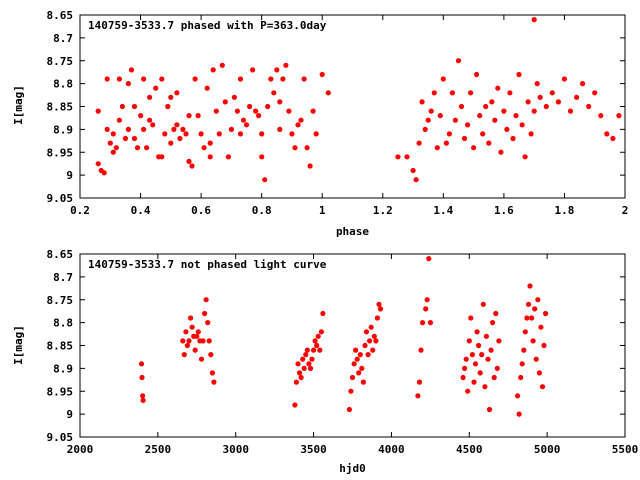 The height and width of the screenshot is (480, 640). I want to click on x-tick-label: 1.6, so click(504, 210).